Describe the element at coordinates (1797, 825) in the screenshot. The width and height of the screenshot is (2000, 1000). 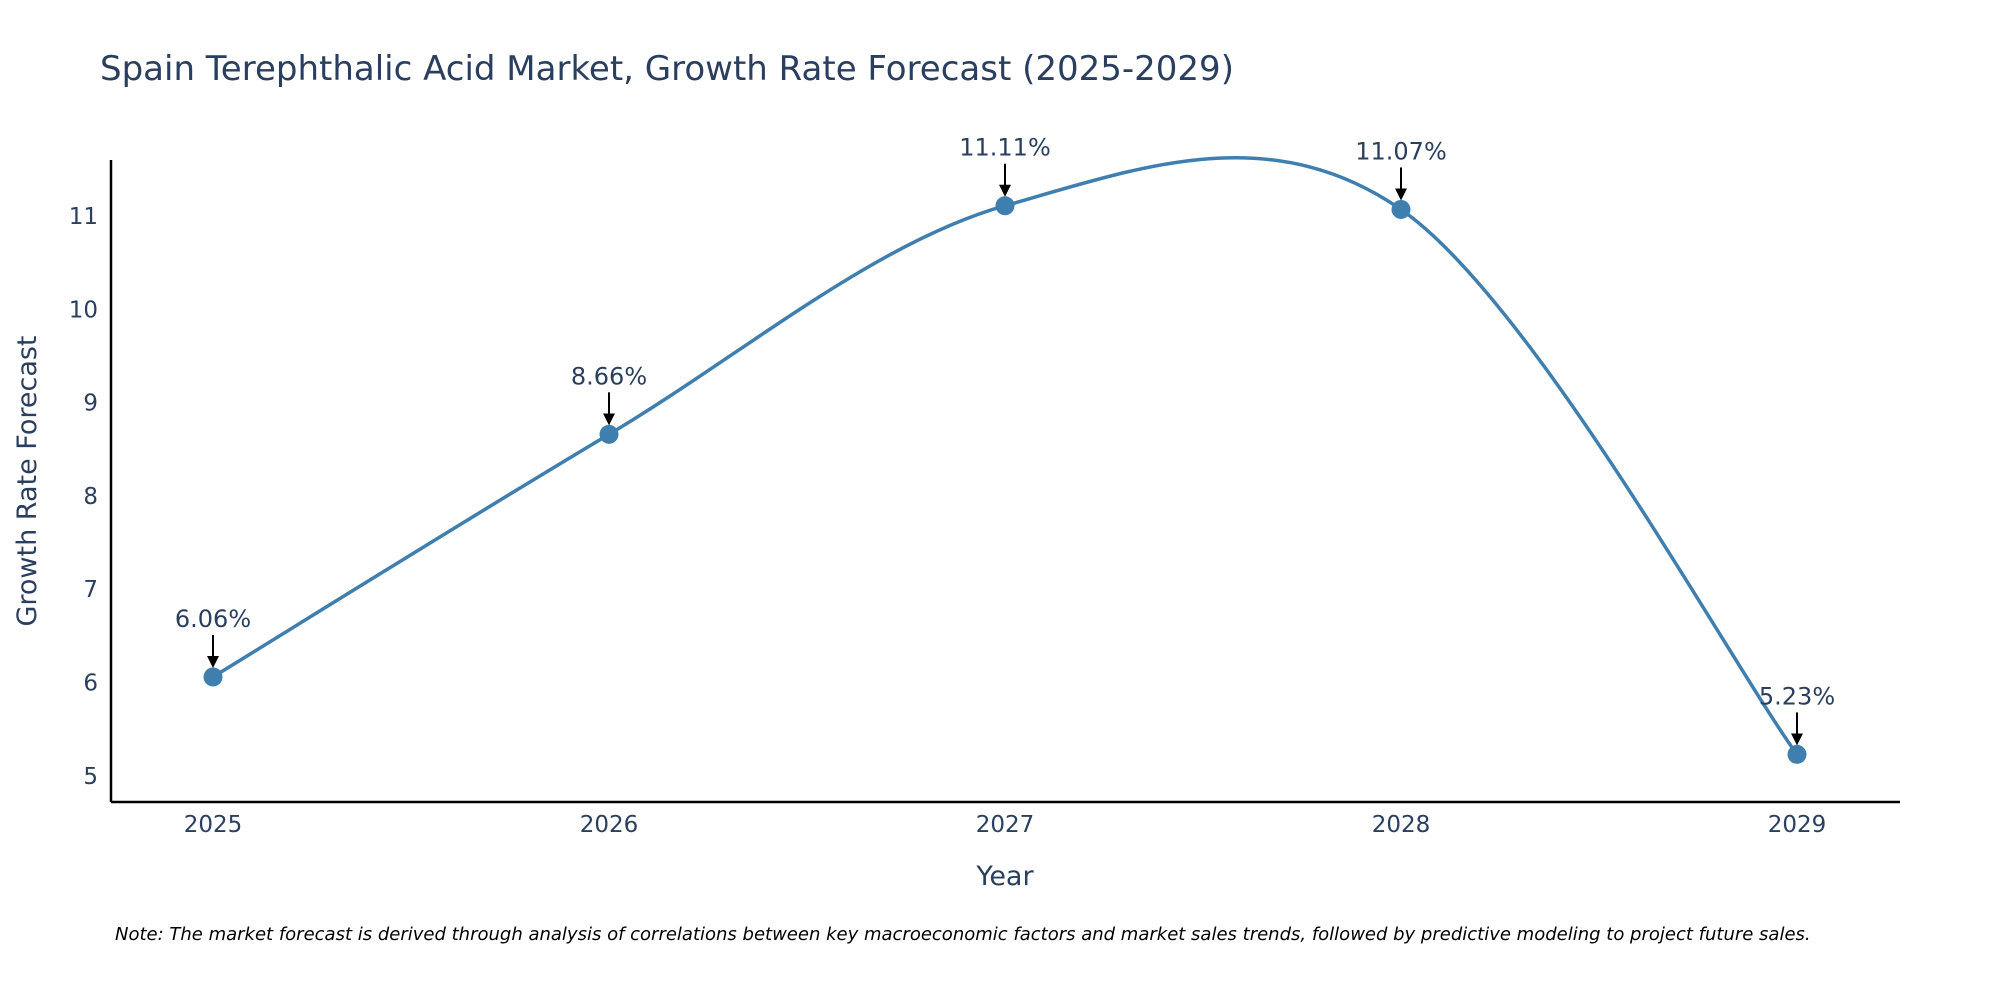
I see `x-tick-label: 2029` at that location.